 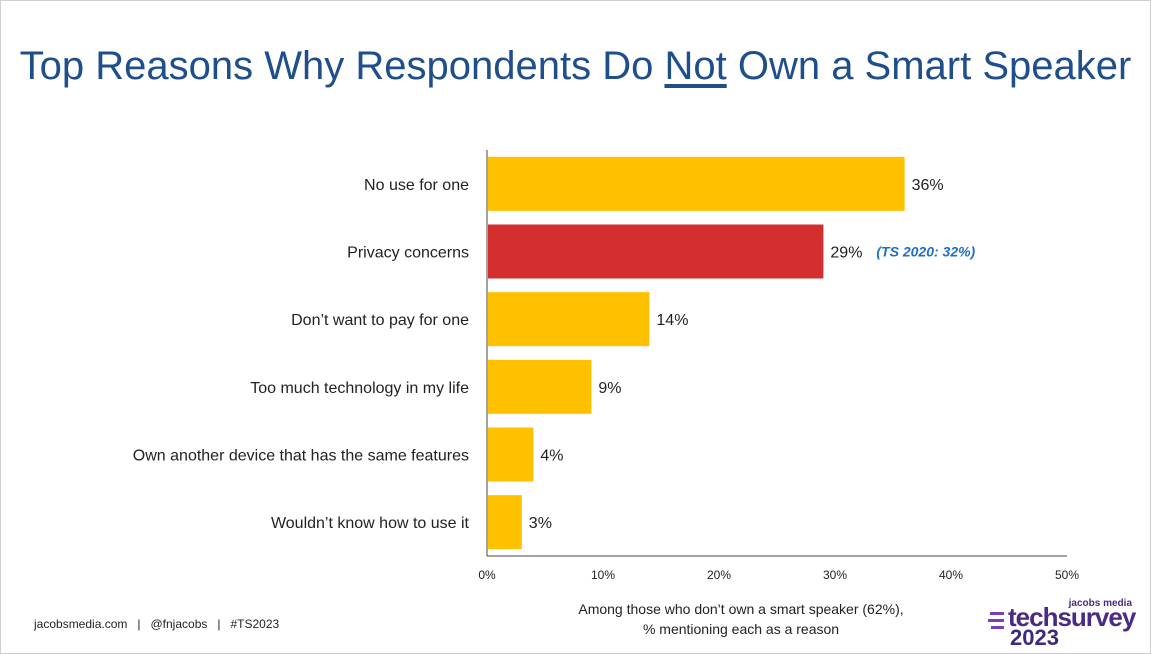 What do you see at coordinates (835, 575) in the screenshot?
I see `x-tick-label: 30%` at bounding box center [835, 575].